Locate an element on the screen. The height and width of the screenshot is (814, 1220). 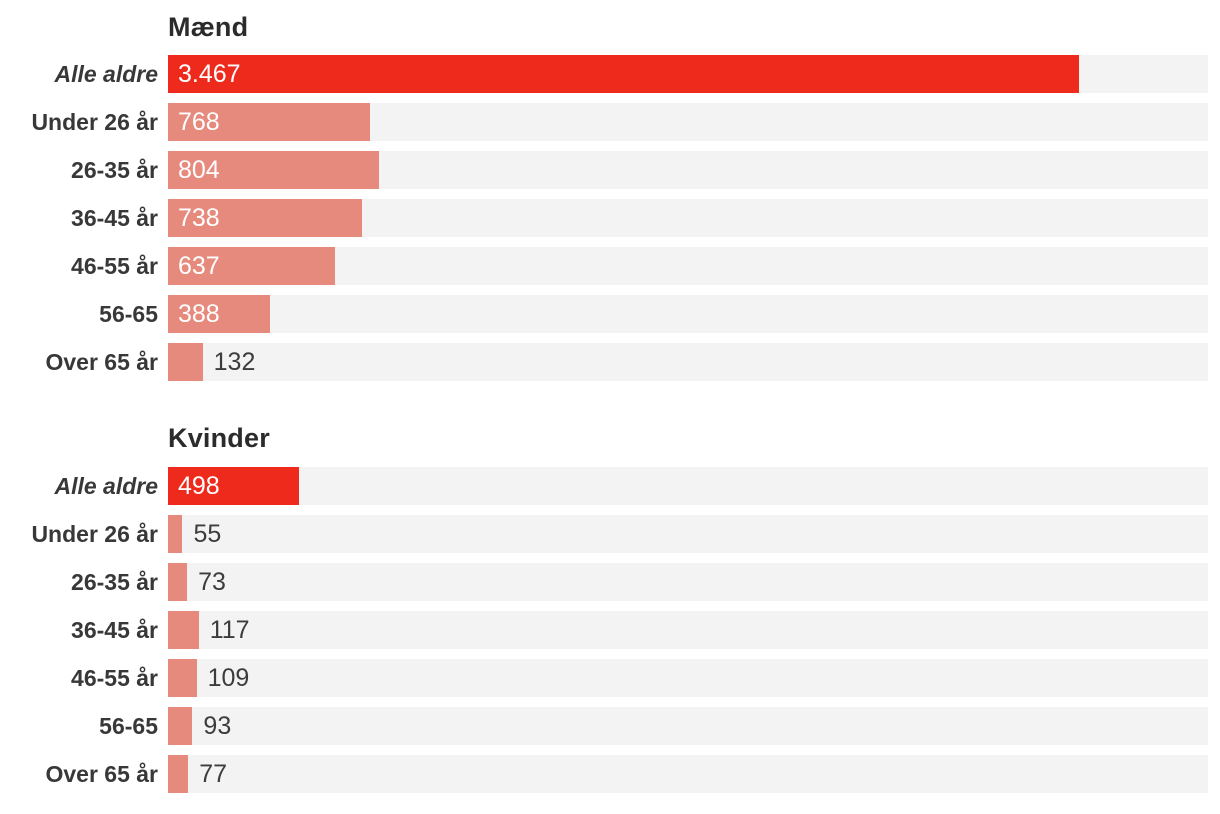
bar-value: 3.467 is located at coordinates (209, 74).